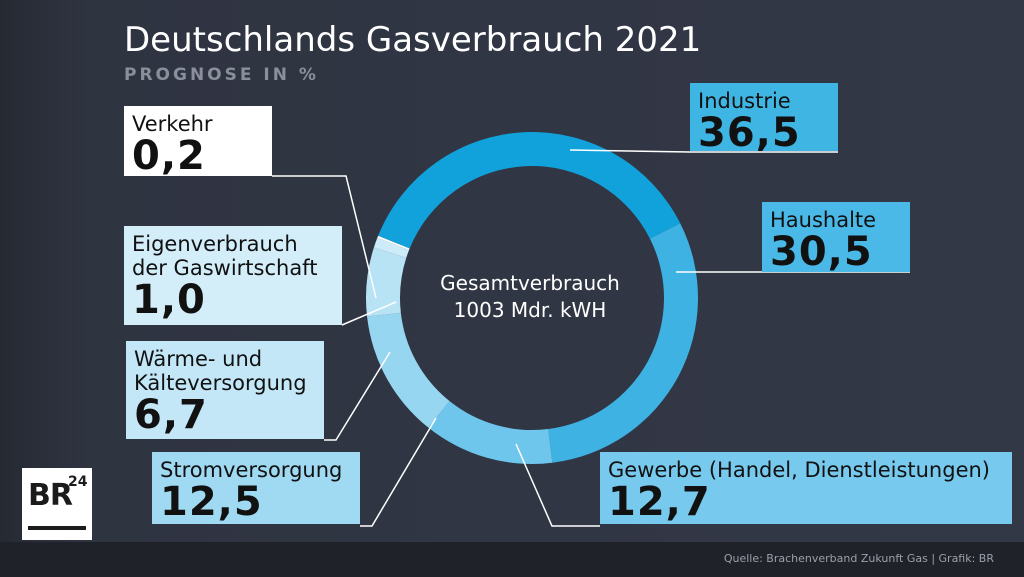  What do you see at coordinates (530, 310) in the screenshot?
I see `center-total-value: 1003 Mdr. kWH` at bounding box center [530, 310].